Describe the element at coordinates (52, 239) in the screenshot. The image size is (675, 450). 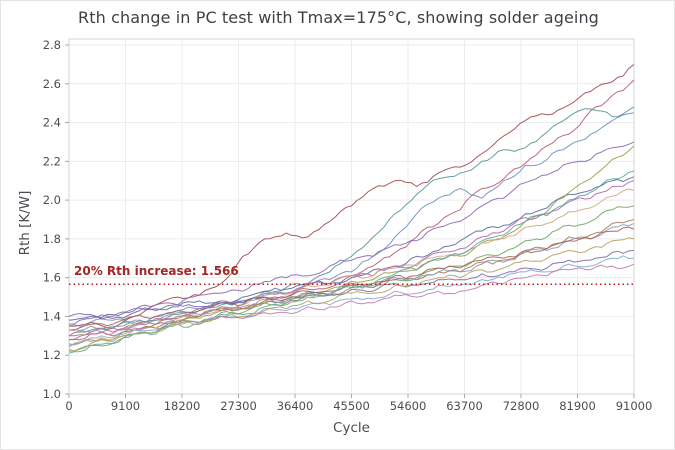
I see `y-tick-label: 1.8` at that location.